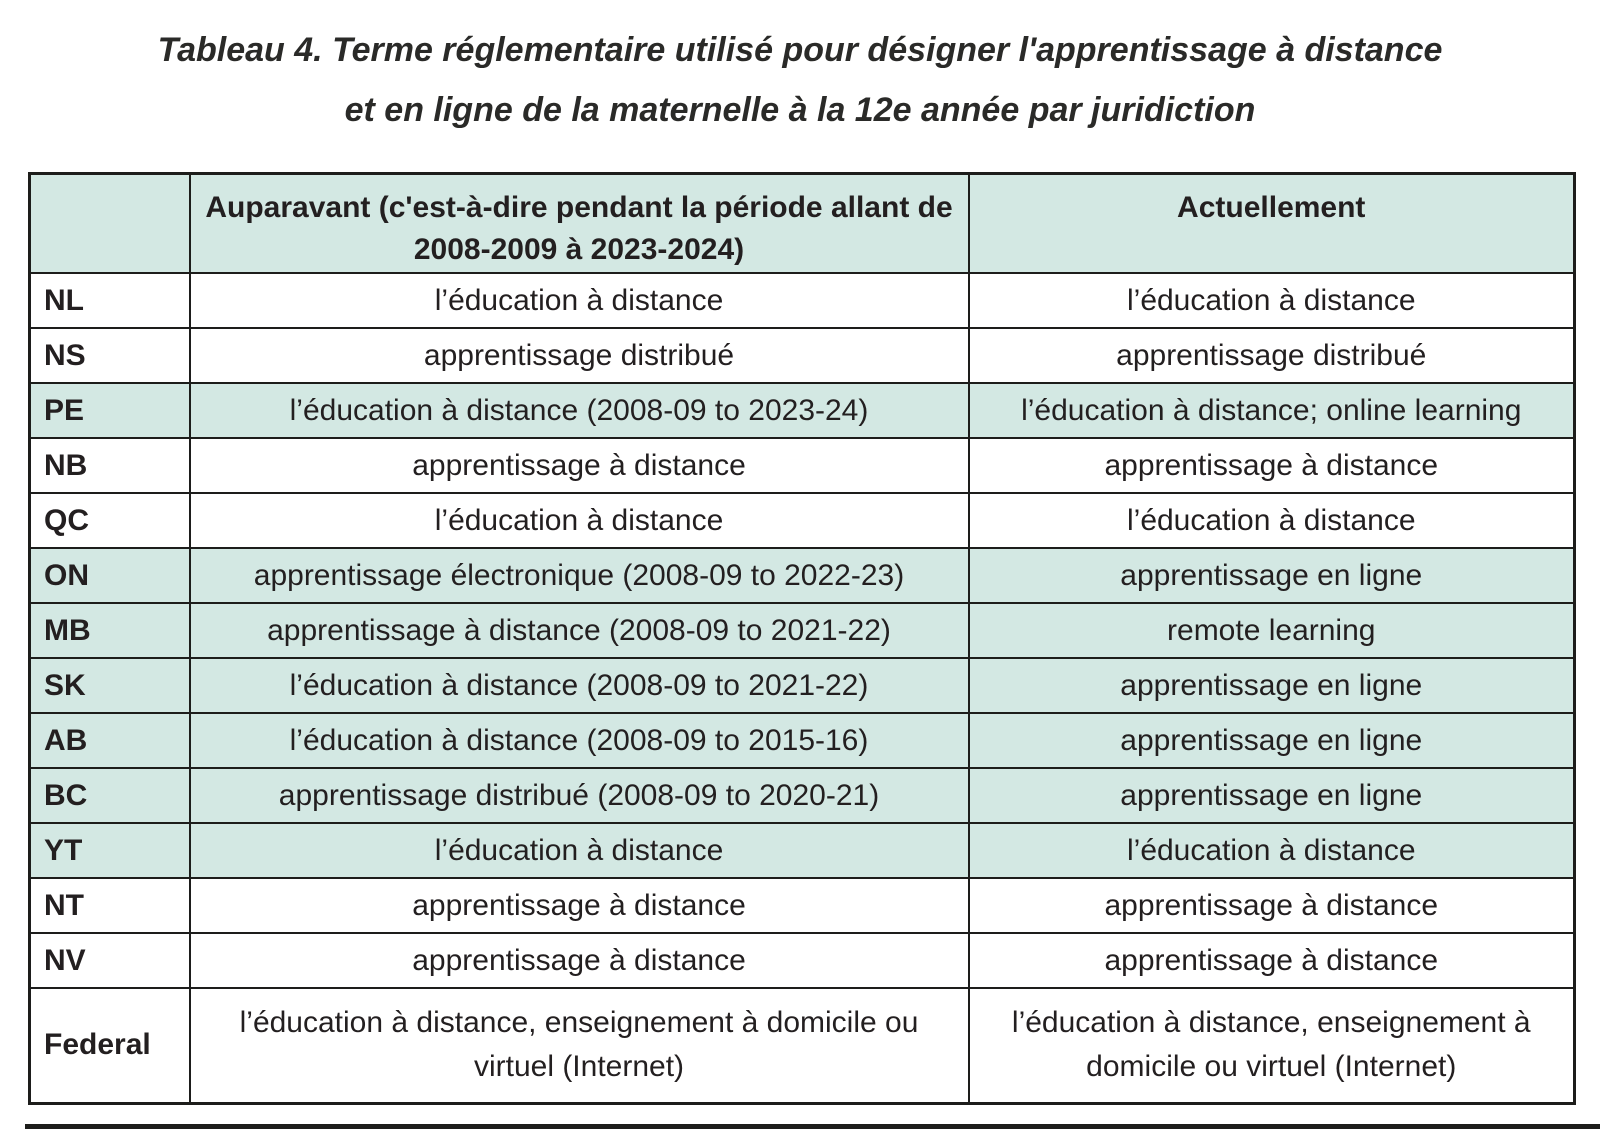 The height and width of the screenshot is (1148, 1600). What do you see at coordinates (109, 223) in the screenshot?
I see `column-header-jurisdiction` at bounding box center [109, 223].